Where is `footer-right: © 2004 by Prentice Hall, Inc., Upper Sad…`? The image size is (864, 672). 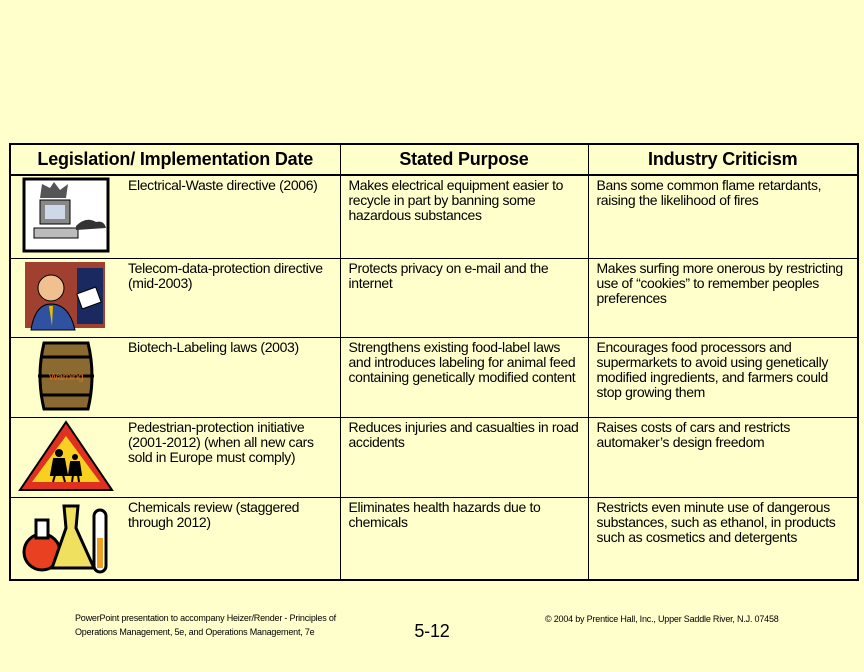
footer-right: © 2004 by Prentice Hall, Inc., Upper Sad… is located at coordinates (662, 619).